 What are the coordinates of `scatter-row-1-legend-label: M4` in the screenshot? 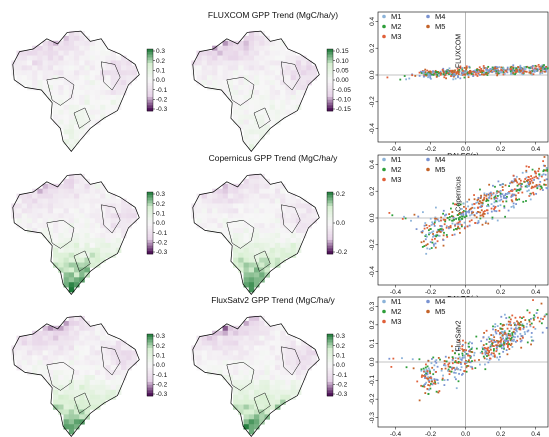 It's located at (440, 159).